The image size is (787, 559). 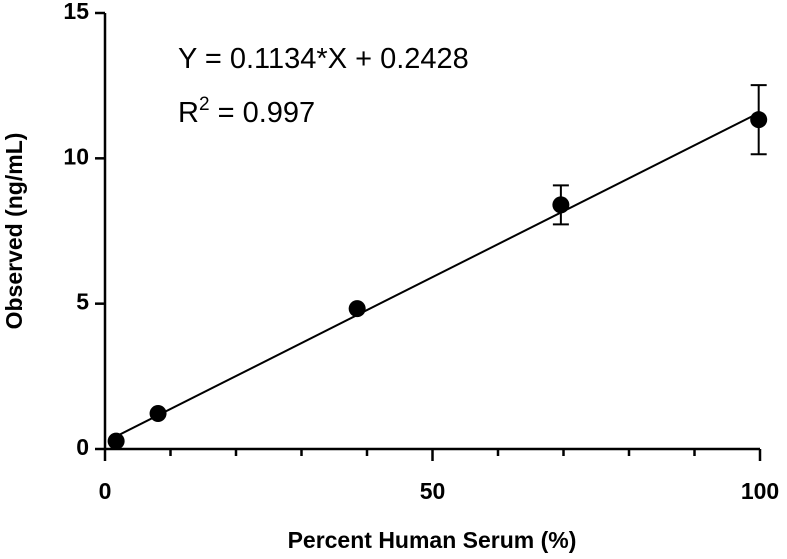 I want to click on y-tick-label: 10, so click(x=76, y=156).